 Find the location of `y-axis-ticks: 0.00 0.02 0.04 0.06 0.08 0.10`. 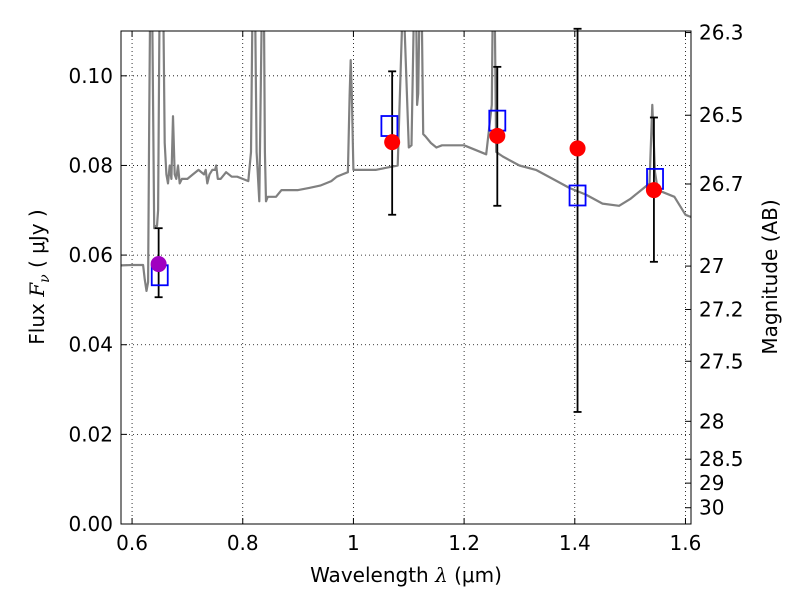

y-axis-ticks: 0.00 0.02 0.04 0.06 0.08 0.10 is located at coordinates (97, 300).